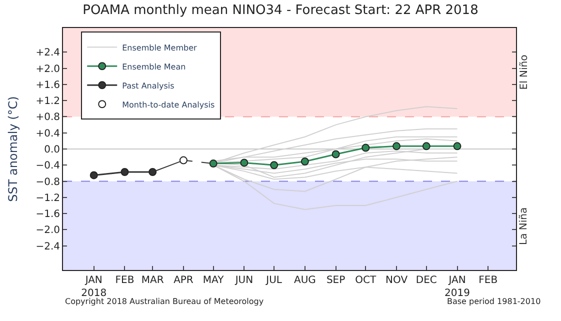  I want to click on x-tick-label: DEC, so click(426, 280).